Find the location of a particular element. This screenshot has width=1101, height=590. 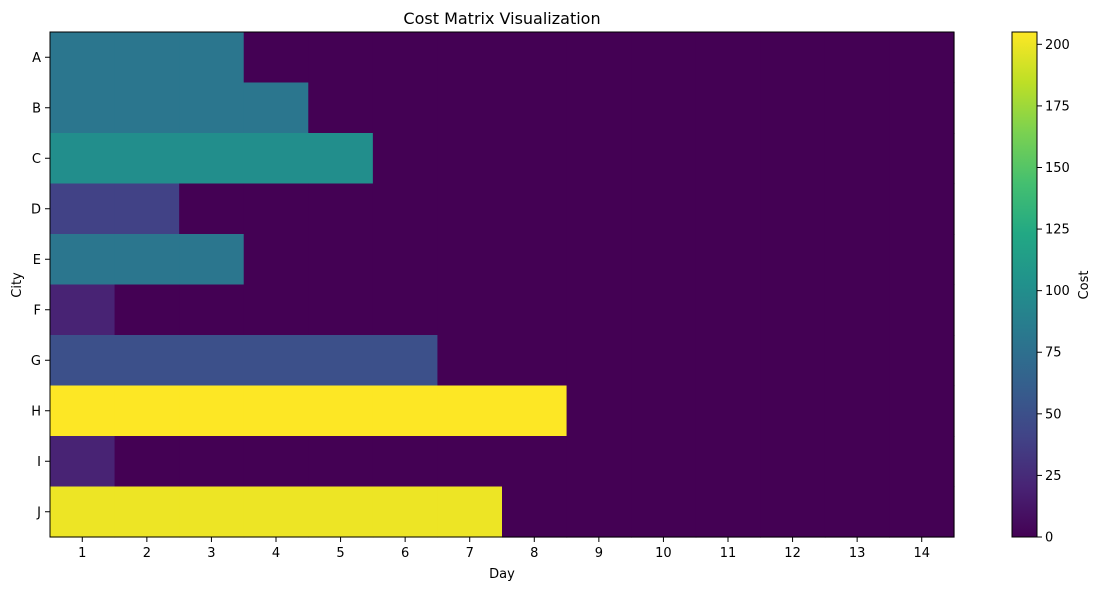

colorbar-tick-label: 150 is located at coordinates (1057, 168).